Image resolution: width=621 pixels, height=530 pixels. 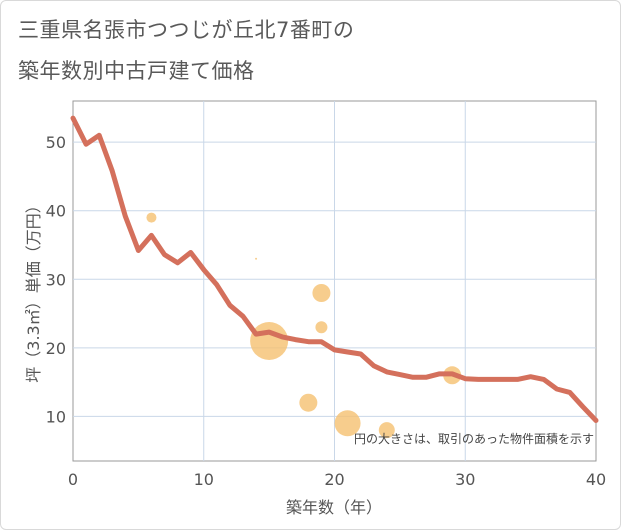 I want to click on y-tick-label: 50, so click(x=56, y=142).